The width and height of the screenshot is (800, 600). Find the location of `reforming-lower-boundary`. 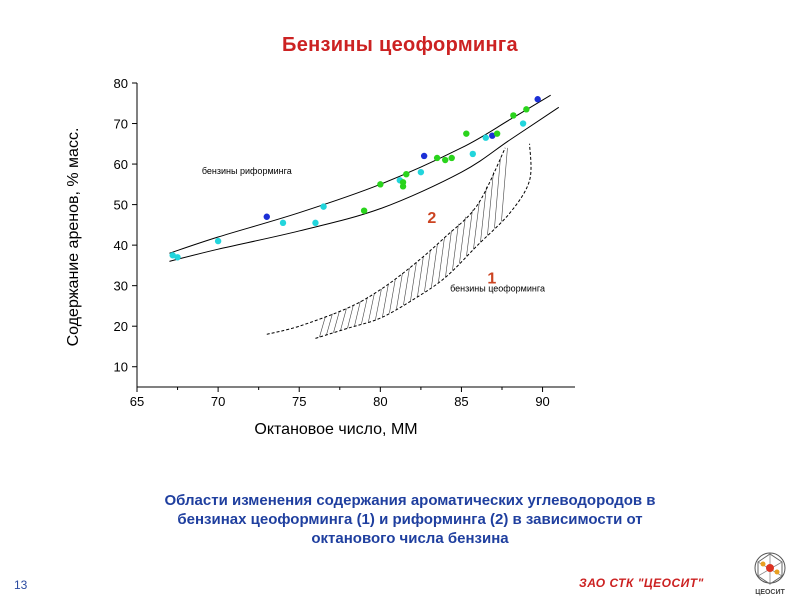

reforming-lower-boundary is located at coordinates (364, 184).